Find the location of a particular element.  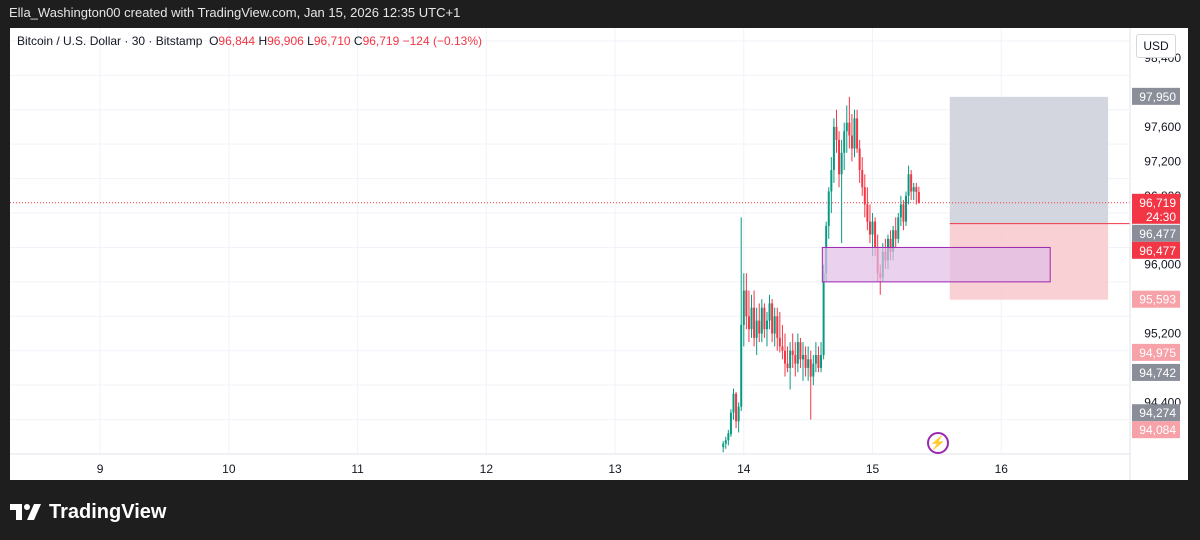

open-label: O is located at coordinates (214, 41).